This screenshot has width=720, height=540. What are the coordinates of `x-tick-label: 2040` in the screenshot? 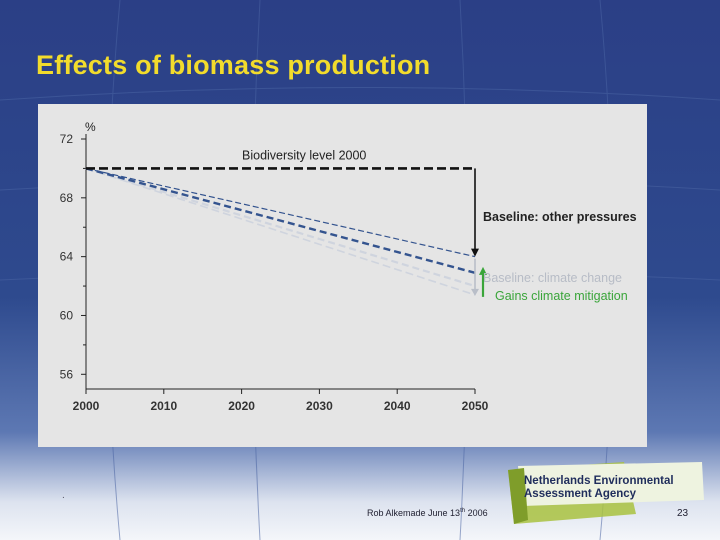 It's located at (397, 406).